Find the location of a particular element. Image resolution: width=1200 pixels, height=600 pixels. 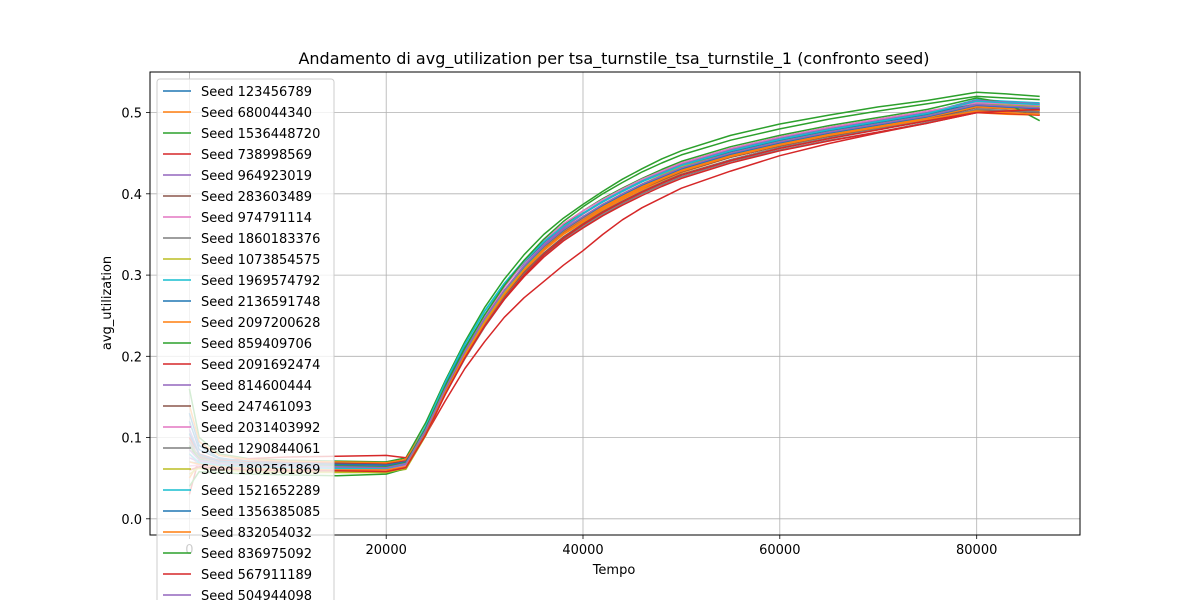

y-tick-label: 0.0 is located at coordinates (131, 520).